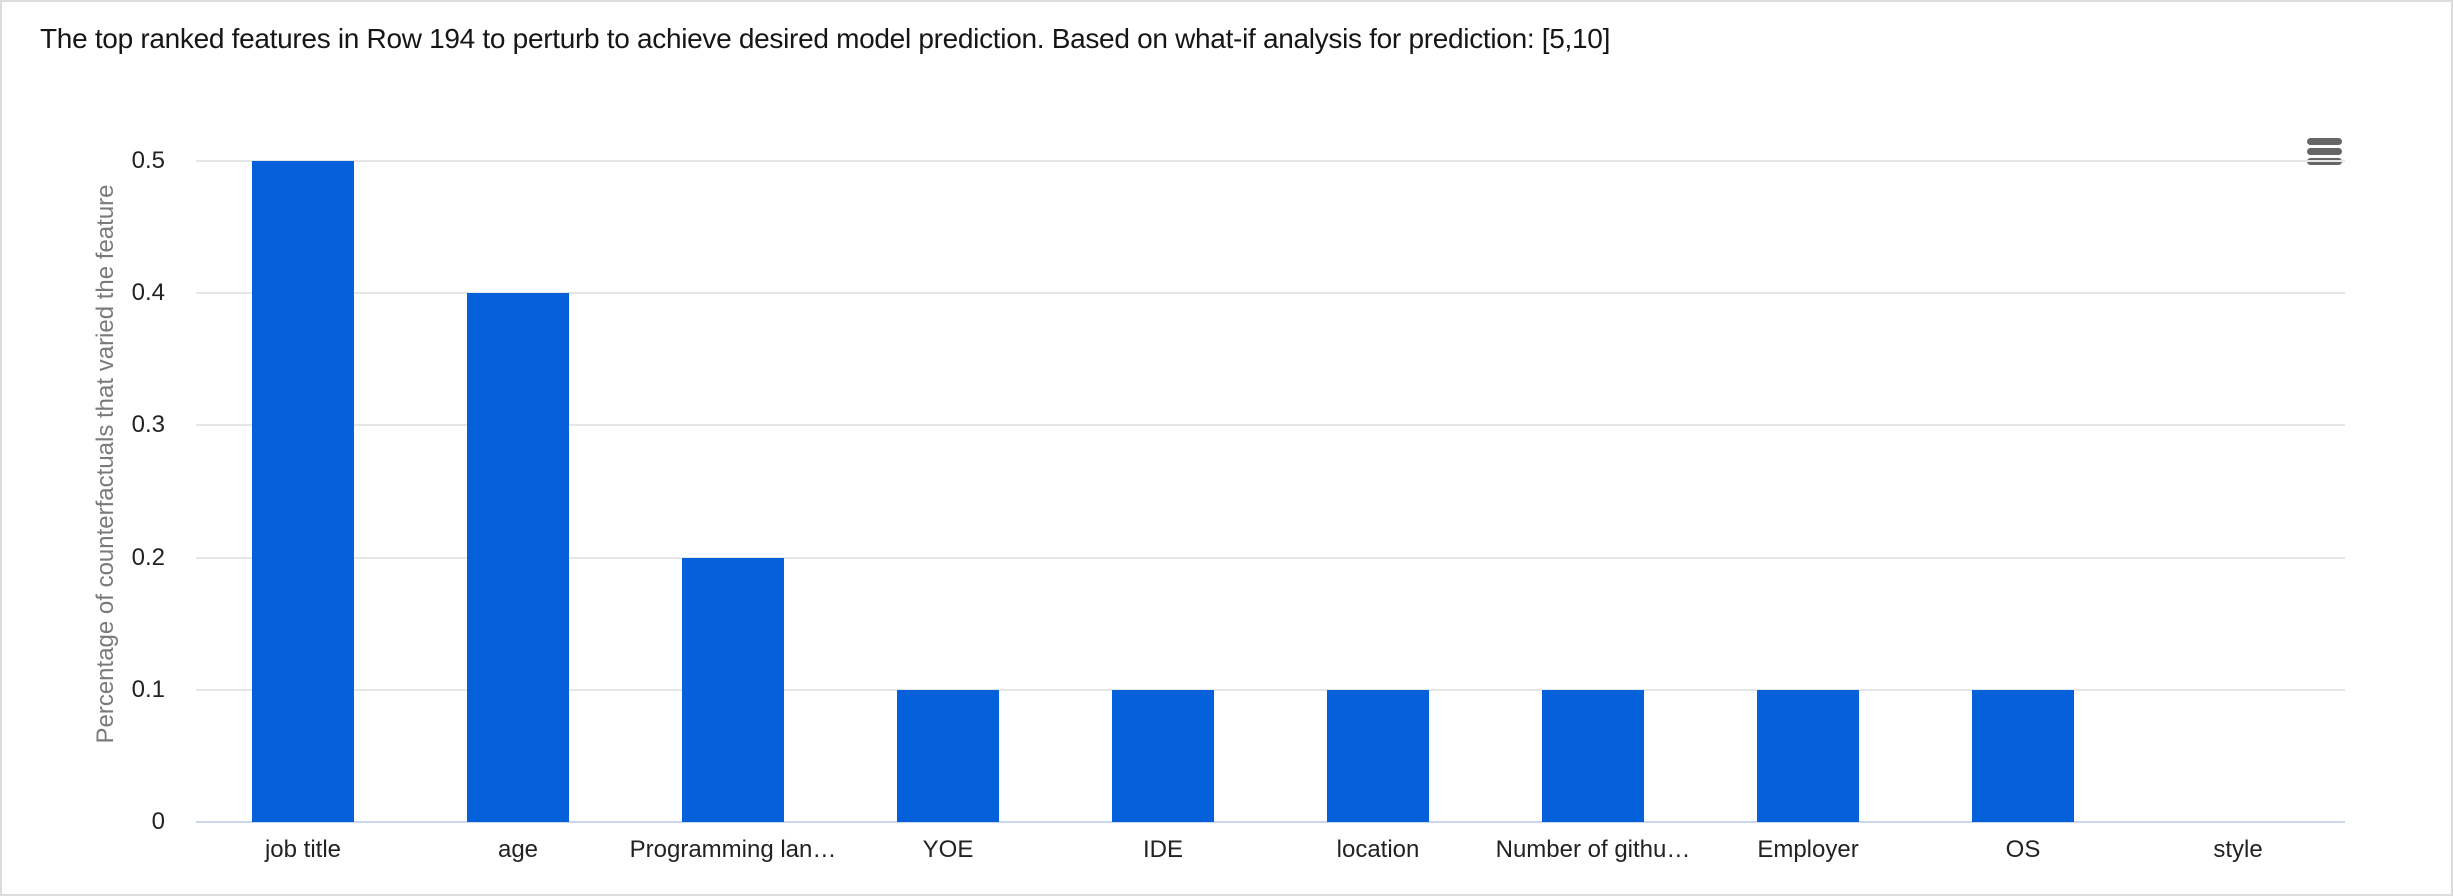  I want to click on bar-job-title, so click(303, 491).